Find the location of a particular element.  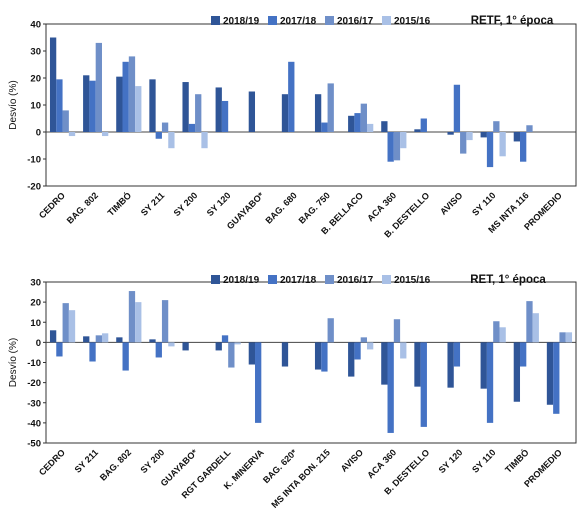

y-tick-label: -50 is located at coordinates (34, 444).